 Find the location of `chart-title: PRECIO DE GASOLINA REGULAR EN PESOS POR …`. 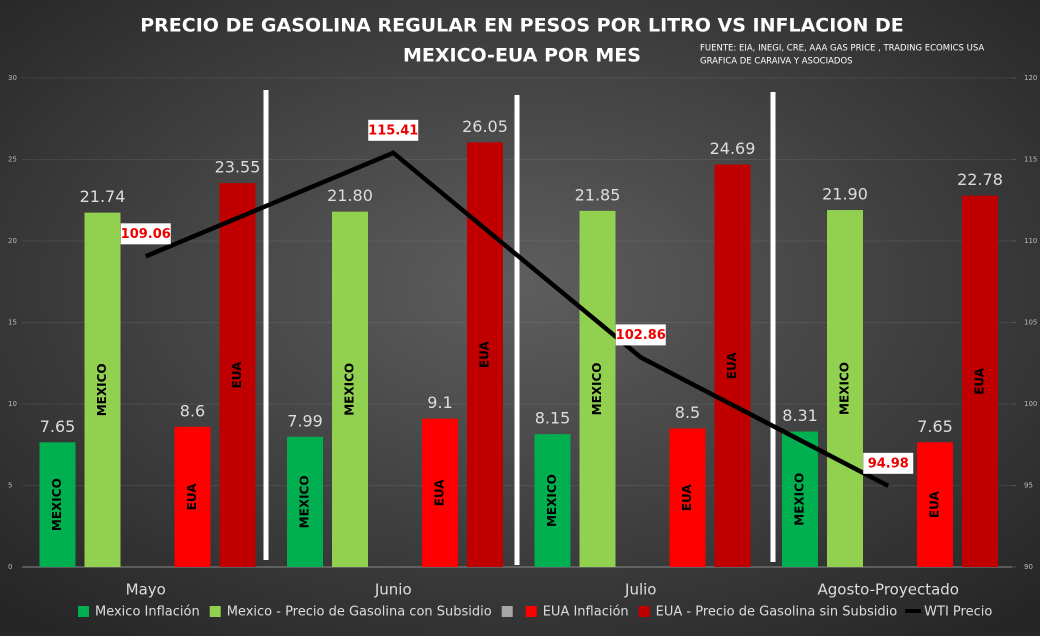

chart-title: PRECIO DE GASOLINA REGULAR EN PESOS POR … is located at coordinates (522, 26).